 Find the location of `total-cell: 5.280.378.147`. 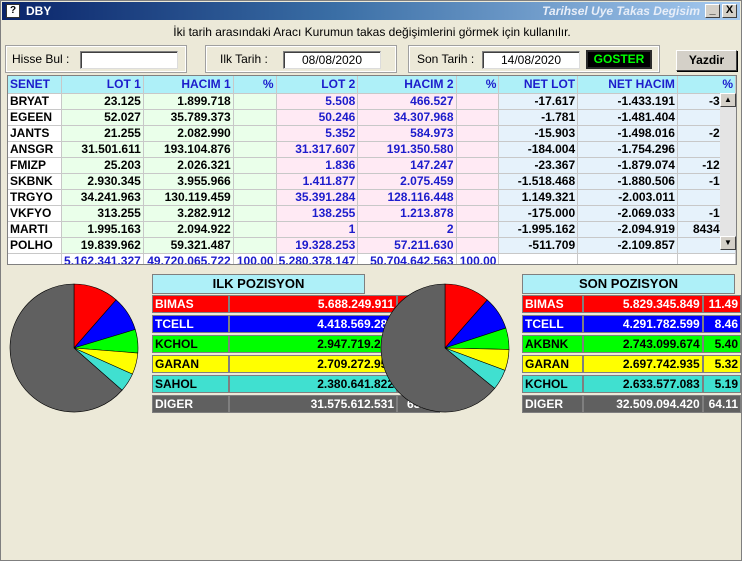

total-cell: 5.280.378.147 is located at coordinates (317, 258).